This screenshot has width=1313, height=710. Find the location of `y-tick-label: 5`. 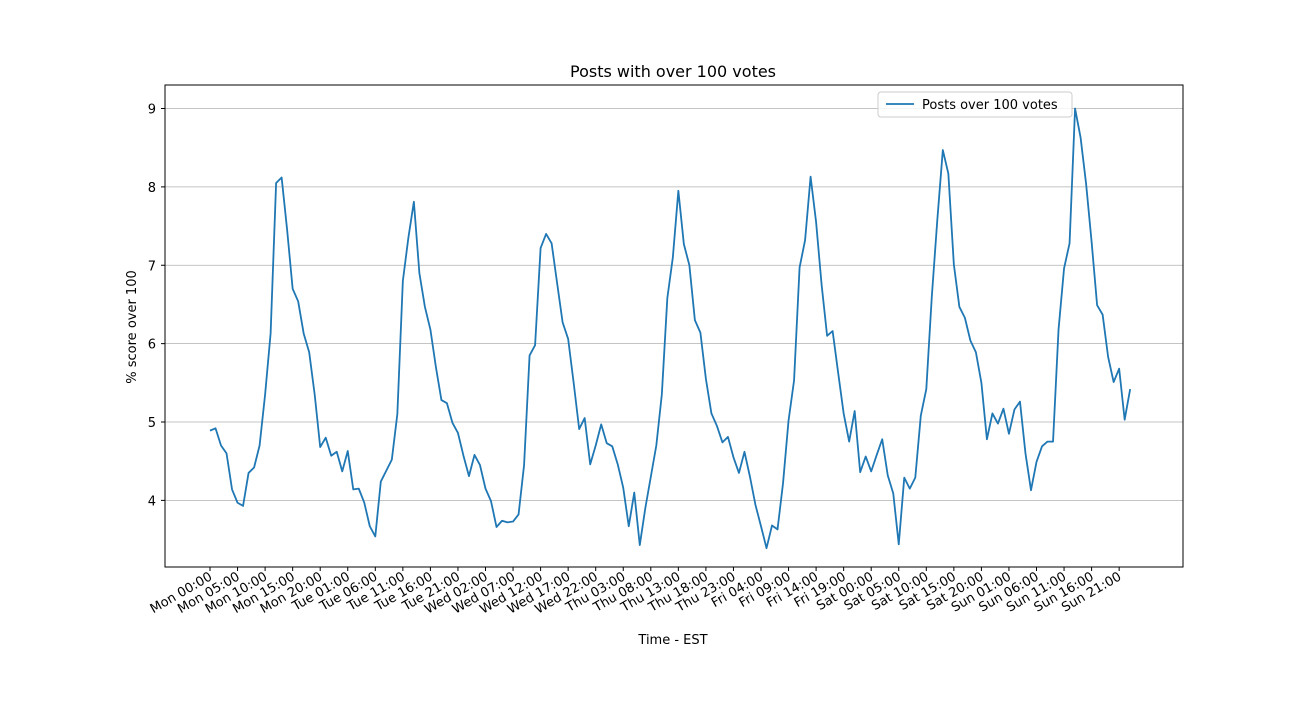

y-tick-label: 5 is located at coordinates (152, 423).